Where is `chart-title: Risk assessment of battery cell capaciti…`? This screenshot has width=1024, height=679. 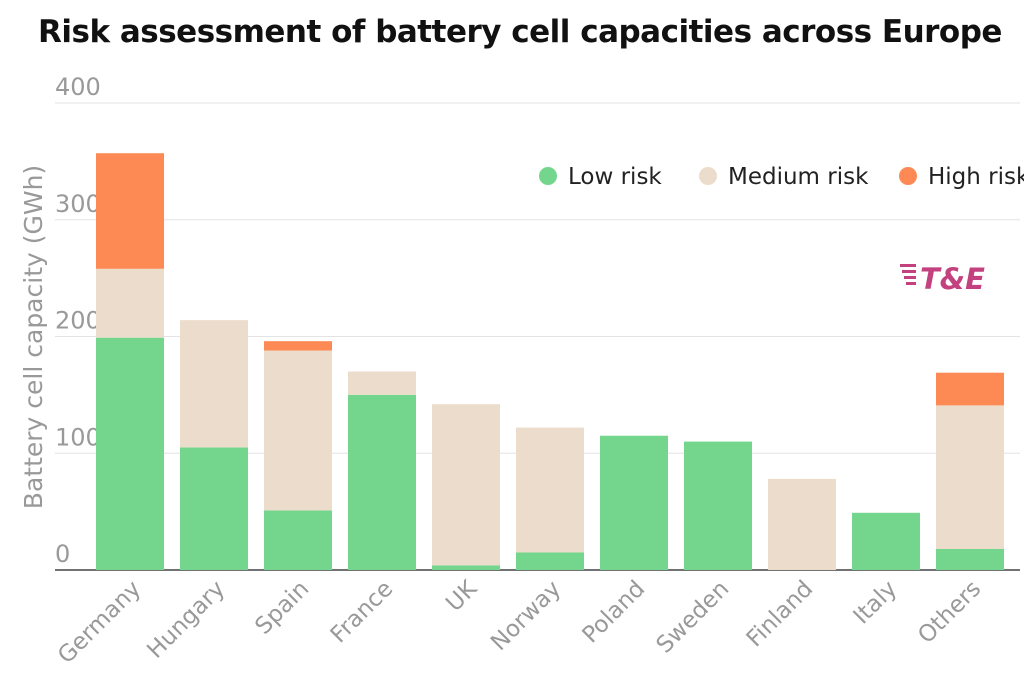
chart-title: Risk assessment of battery cell capaciti… is located at coordinates (520, 32).